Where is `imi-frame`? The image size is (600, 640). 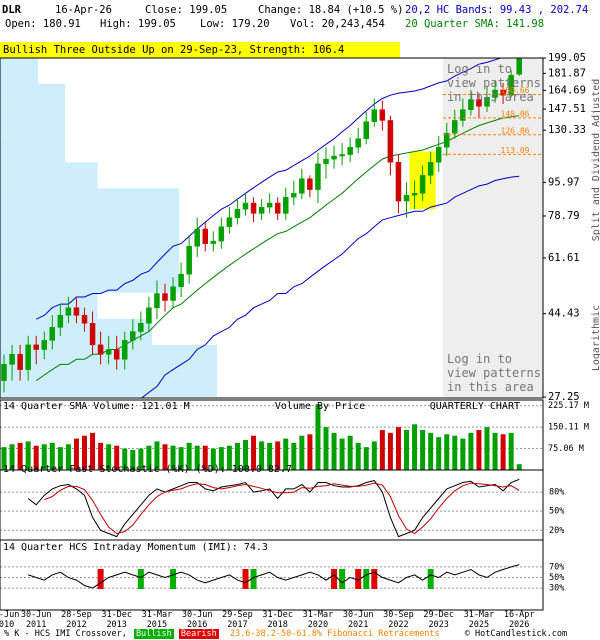 imi-frame is located at coordinates (272, 575).